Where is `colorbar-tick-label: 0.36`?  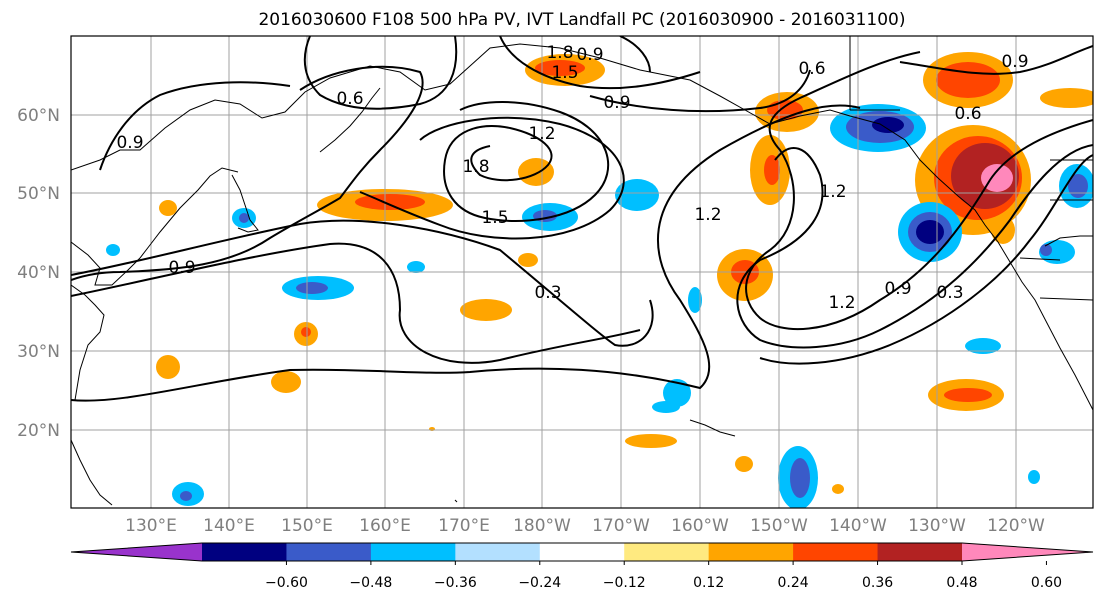 colorbar-tick-label: 0.36 is located at coordinates (877, 583).